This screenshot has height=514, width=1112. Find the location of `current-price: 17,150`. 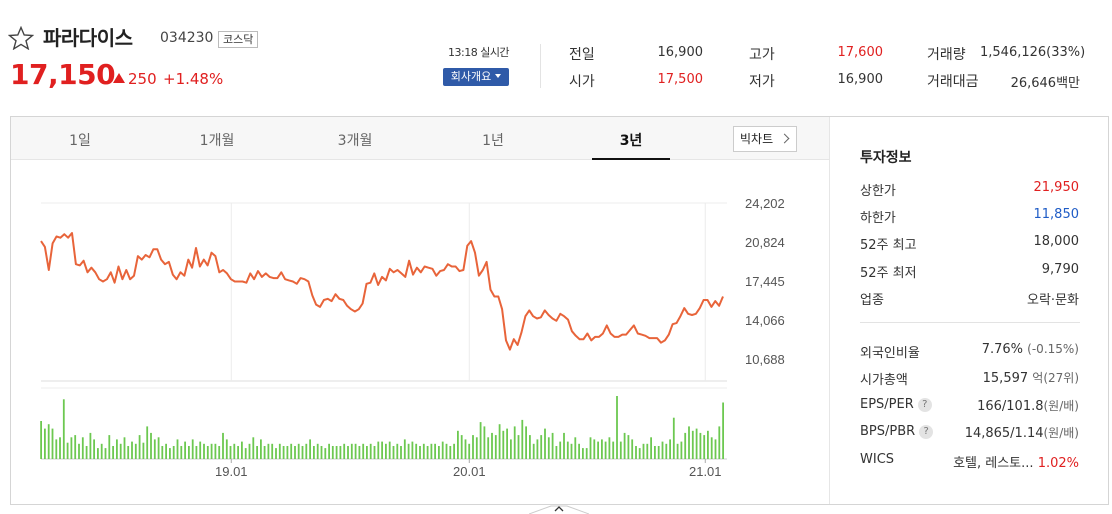

current-price: 17,150 is located at coordinates (63, 74).